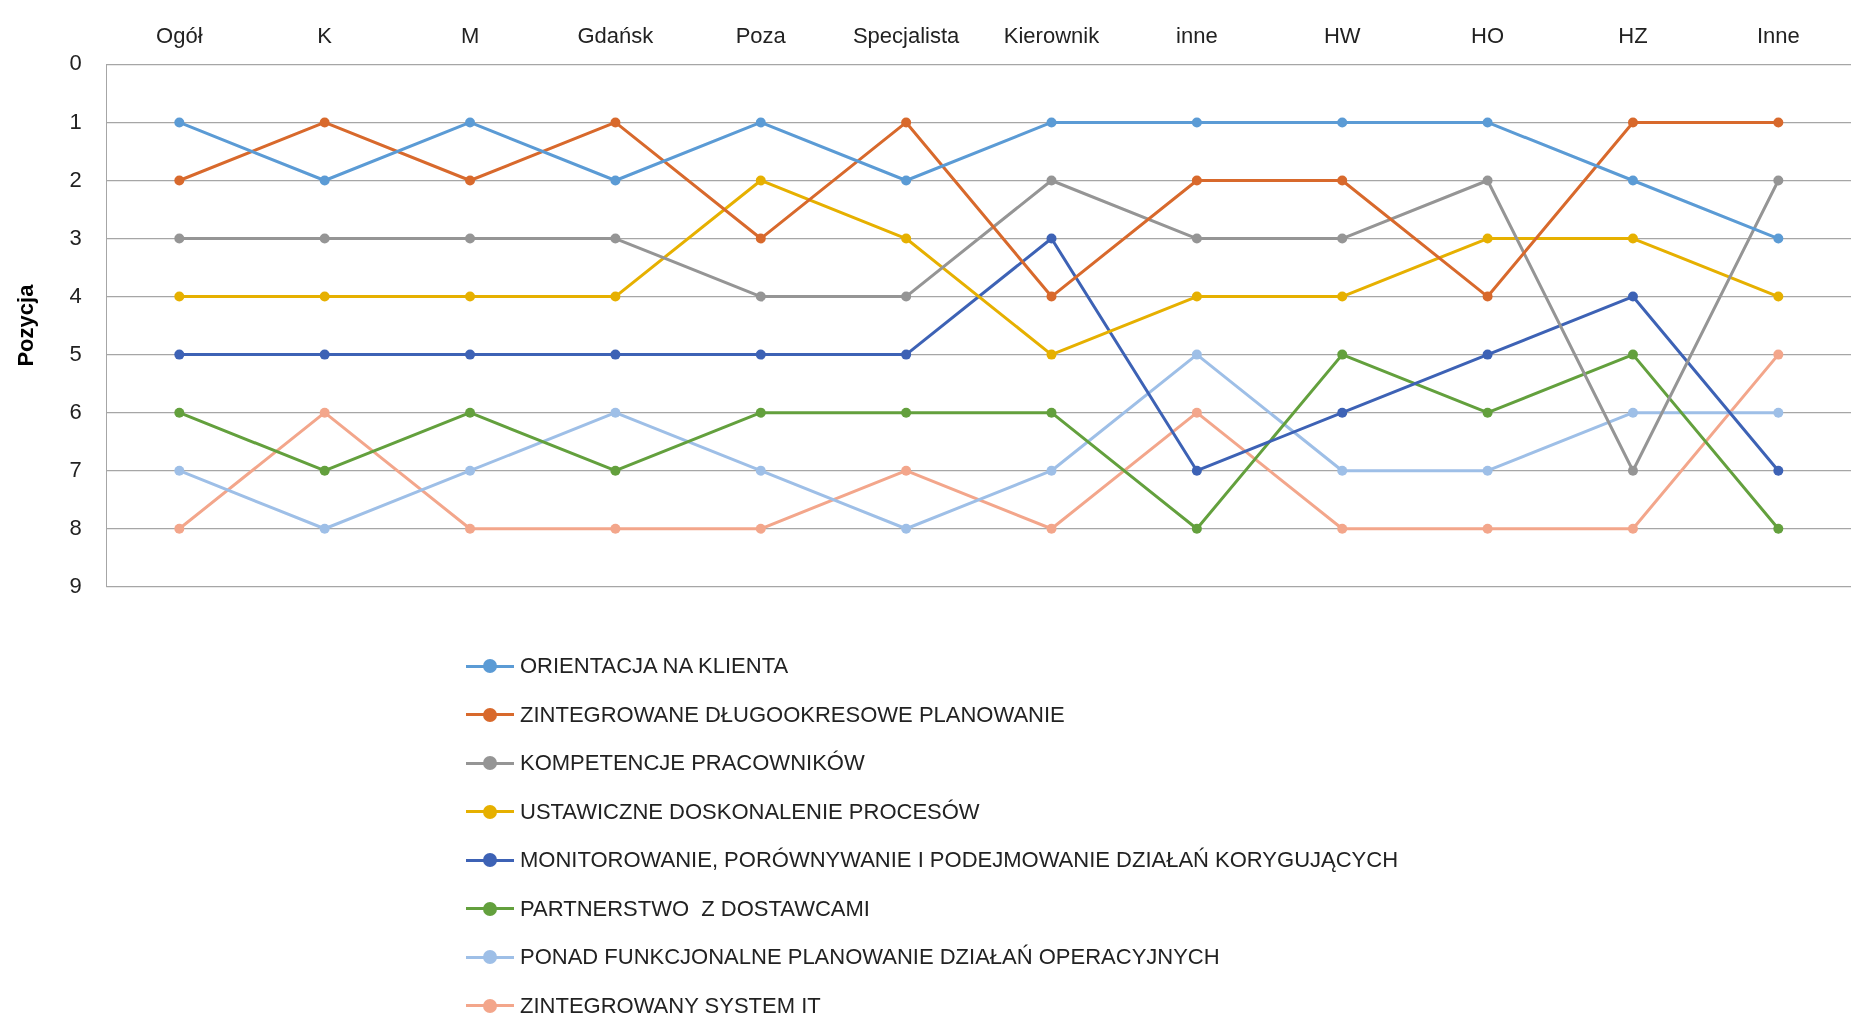  I want to click on legend-label: PARTNERSTWO Z DOSTAWCAMI, so click(695, 908).